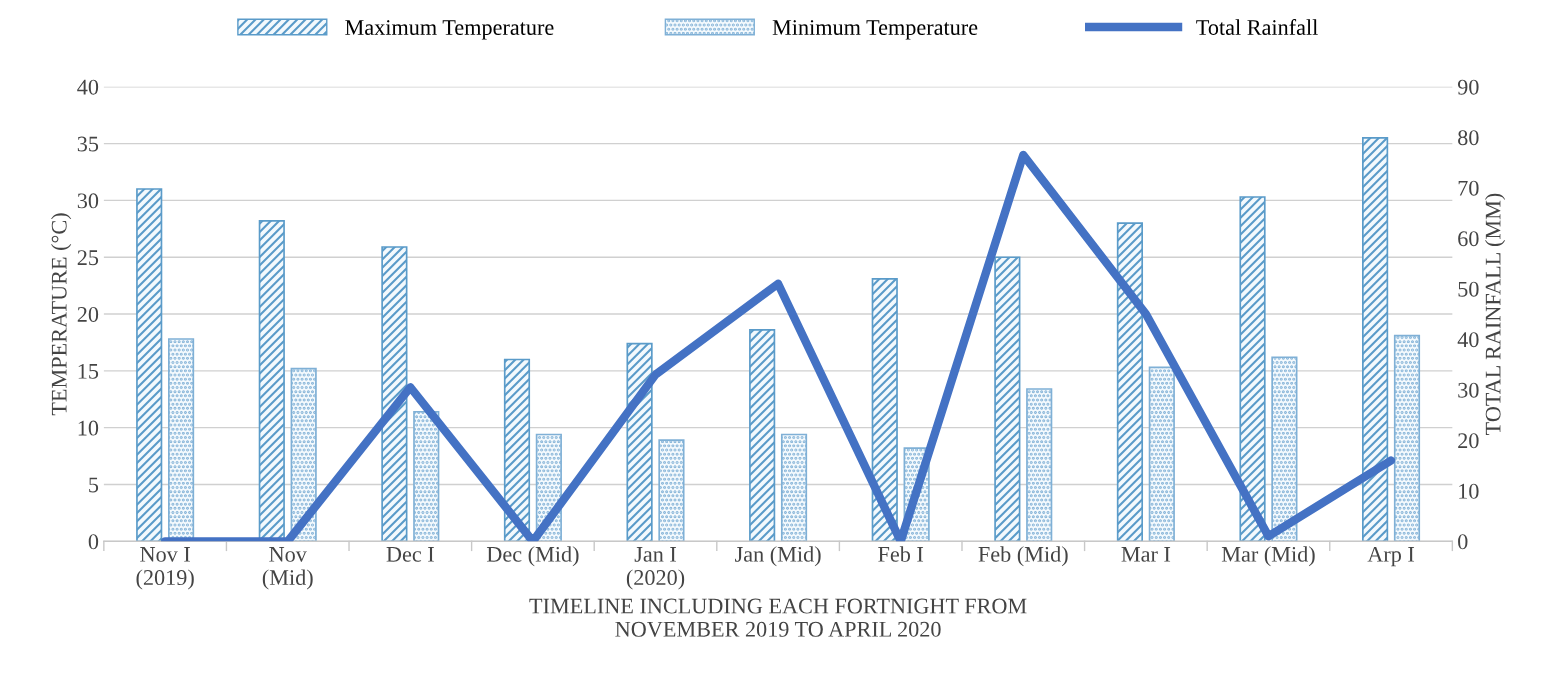  Describe the element at coordinates (88, 144) in the screenshot. I see `y-tick-label: 35` at that location.